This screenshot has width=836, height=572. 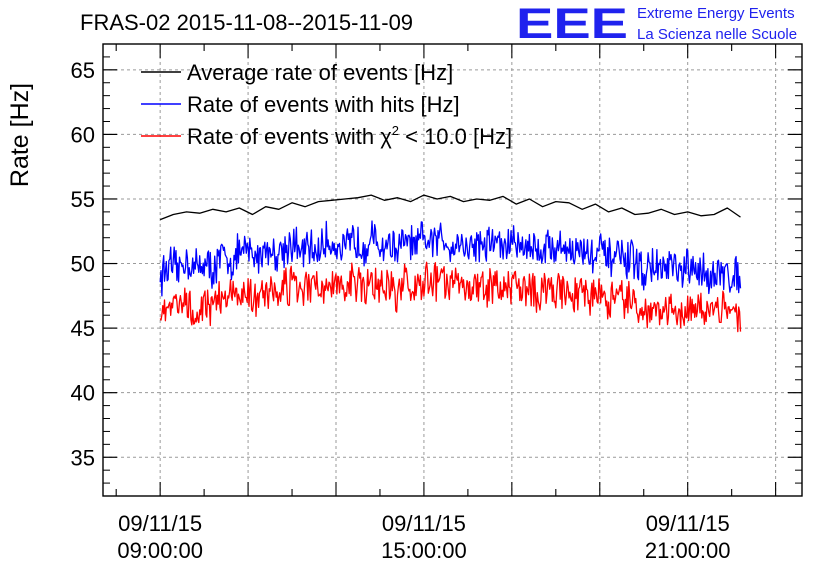 I want to click on legend-chi-suffix: < 10.0 [Hz], so click(x=455, y=136).